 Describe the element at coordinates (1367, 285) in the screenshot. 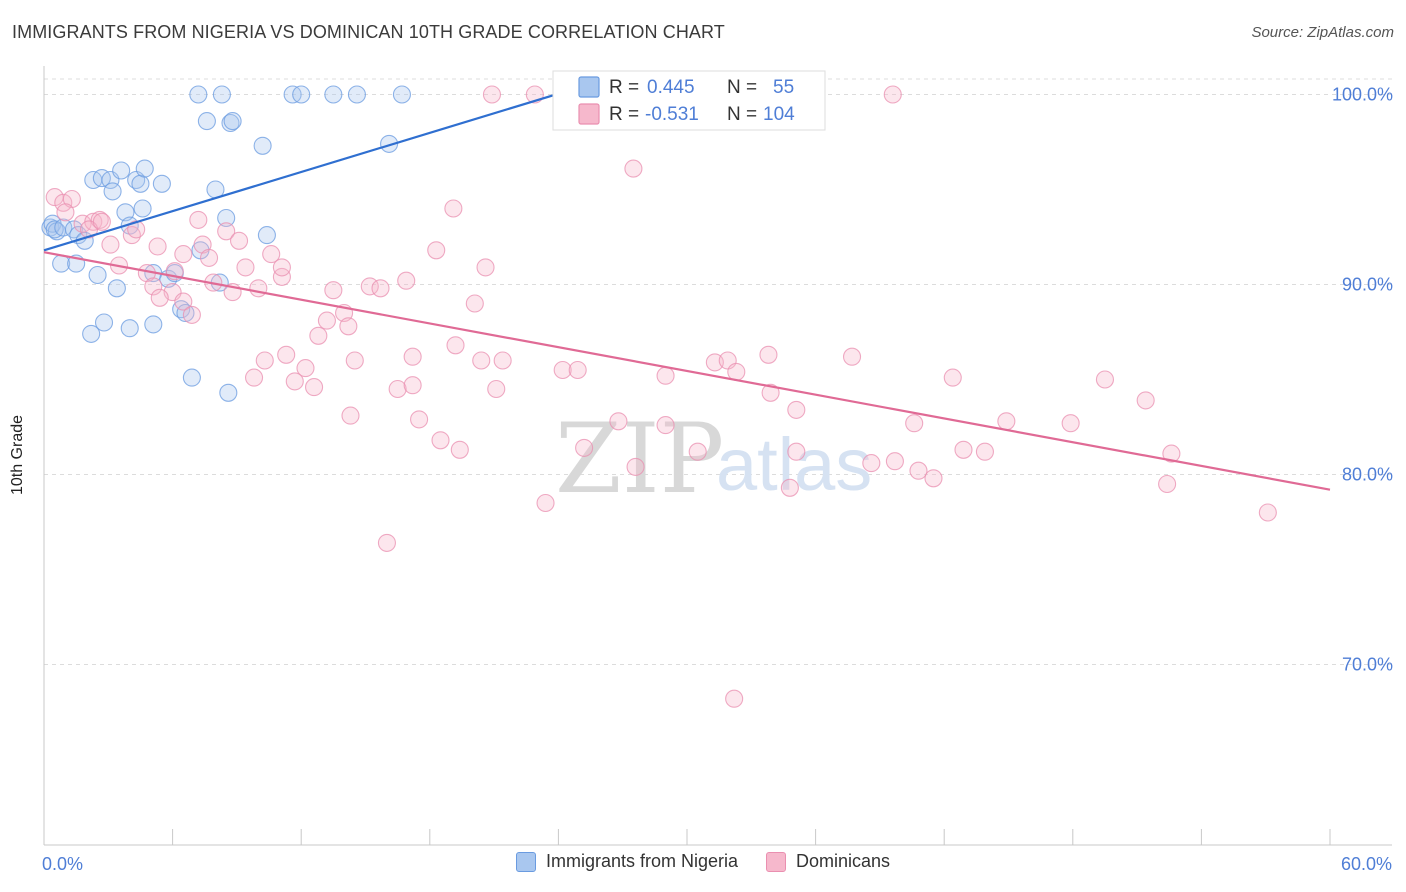

I see `y-tick-label: 90.0%` at that location.